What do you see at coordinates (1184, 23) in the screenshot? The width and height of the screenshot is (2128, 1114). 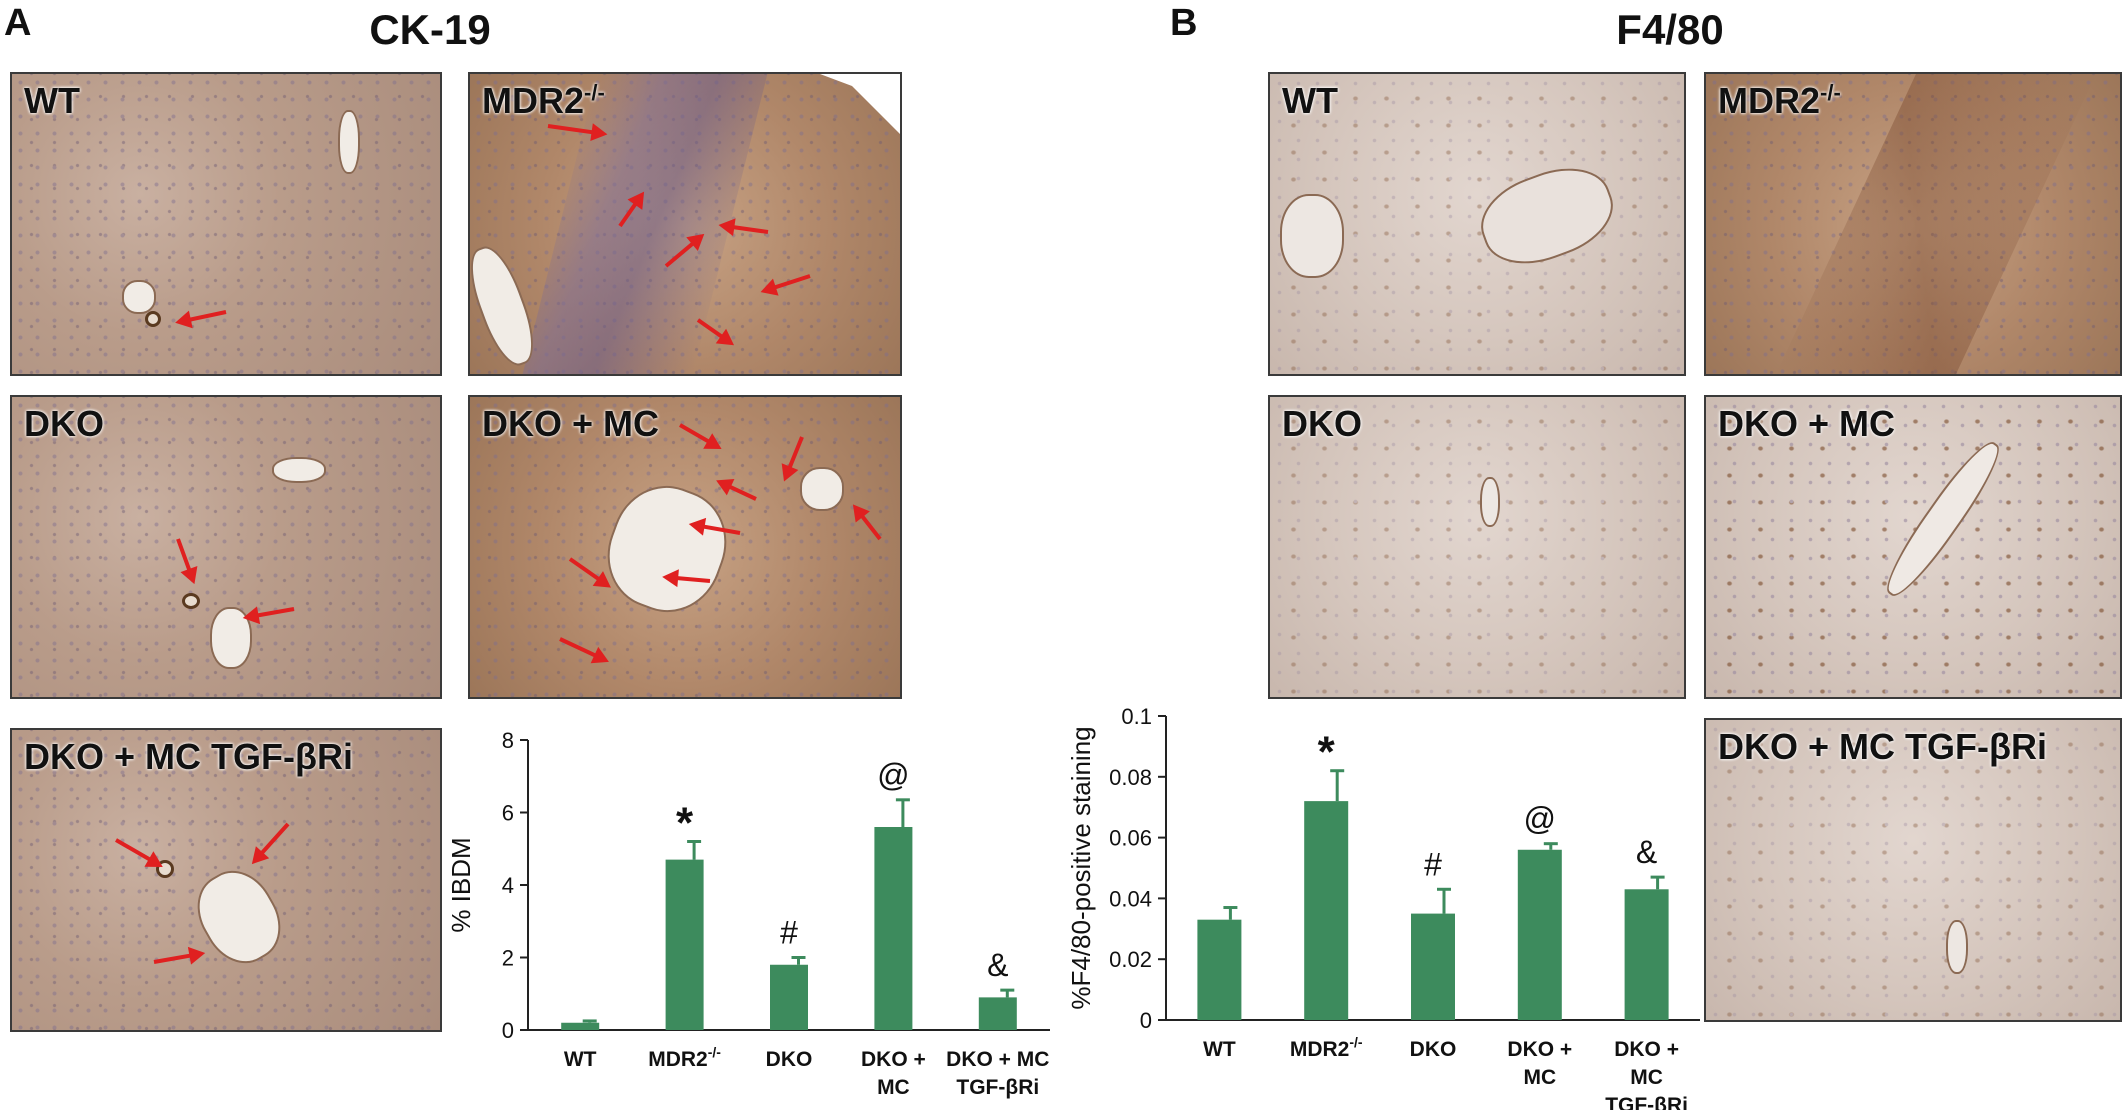 I see `panel-b-letter: B` at bounding box center [1184, 23].